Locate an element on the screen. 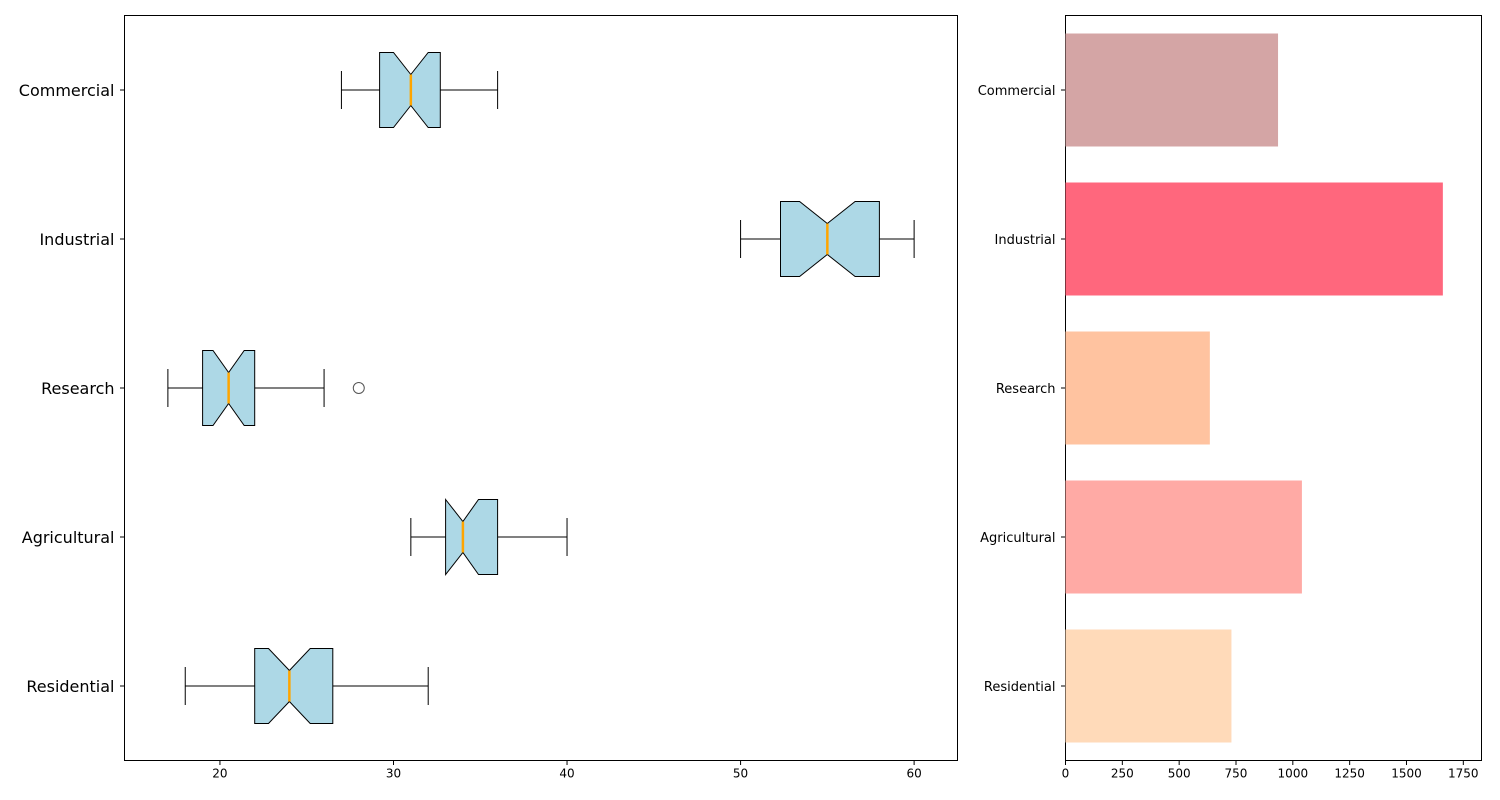 The image size is (1500, 800). outlier-point is located at coordinates (358, 388).